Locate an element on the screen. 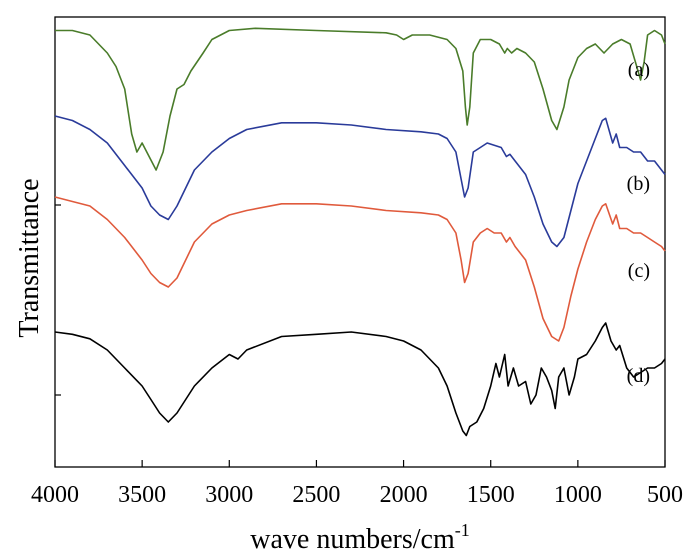 This screenshot has height=560, width=700. series-label-b: (b) is located at coordinates (638, 184).